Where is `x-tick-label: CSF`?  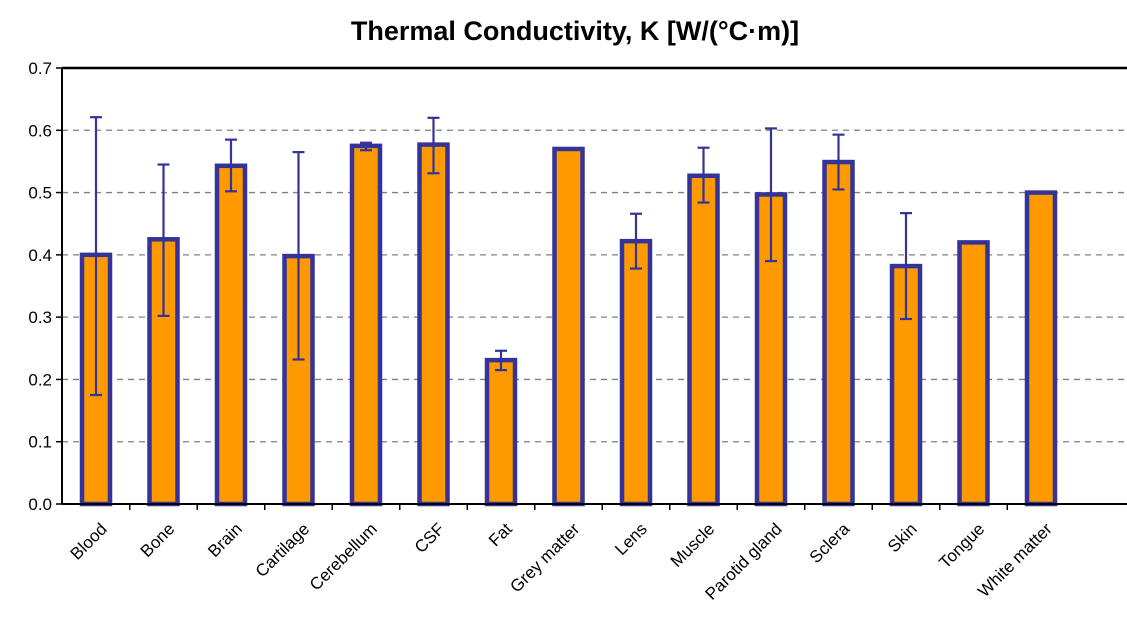 x-tick-label: CSF is located at coordinates (429, 537).